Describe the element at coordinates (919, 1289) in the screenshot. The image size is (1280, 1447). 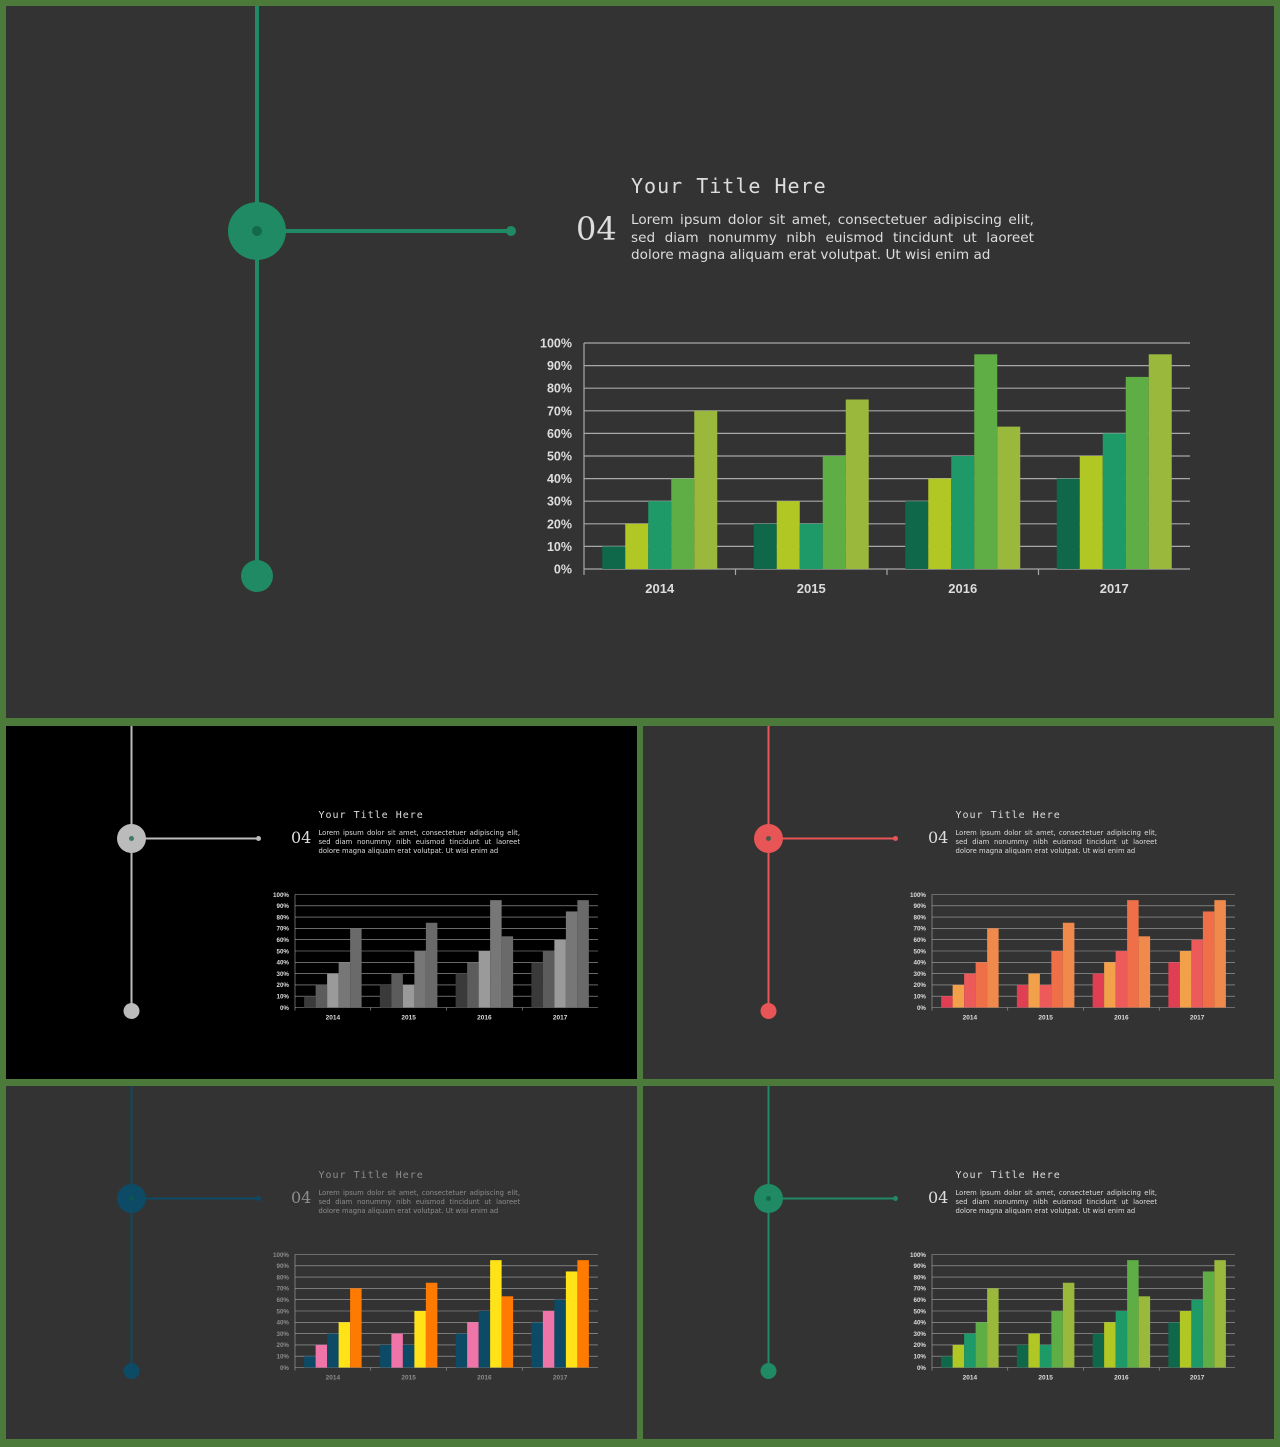
I see `y-tick-label-7: 70%` at that location.